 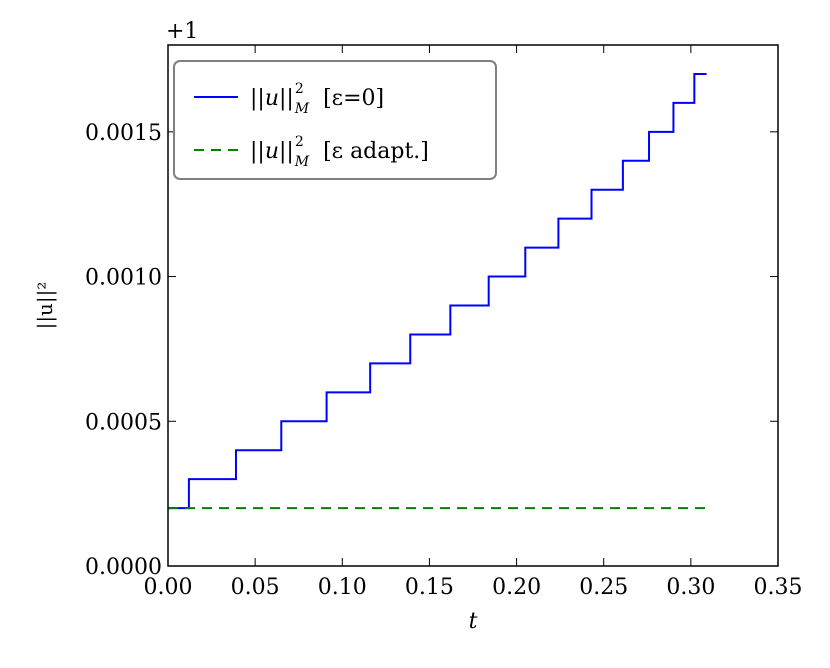 What do you see at coordinates (45, 306) in the screenshot?
I see `y-axis-label: ||u||²` at bounding box center [45, 306].